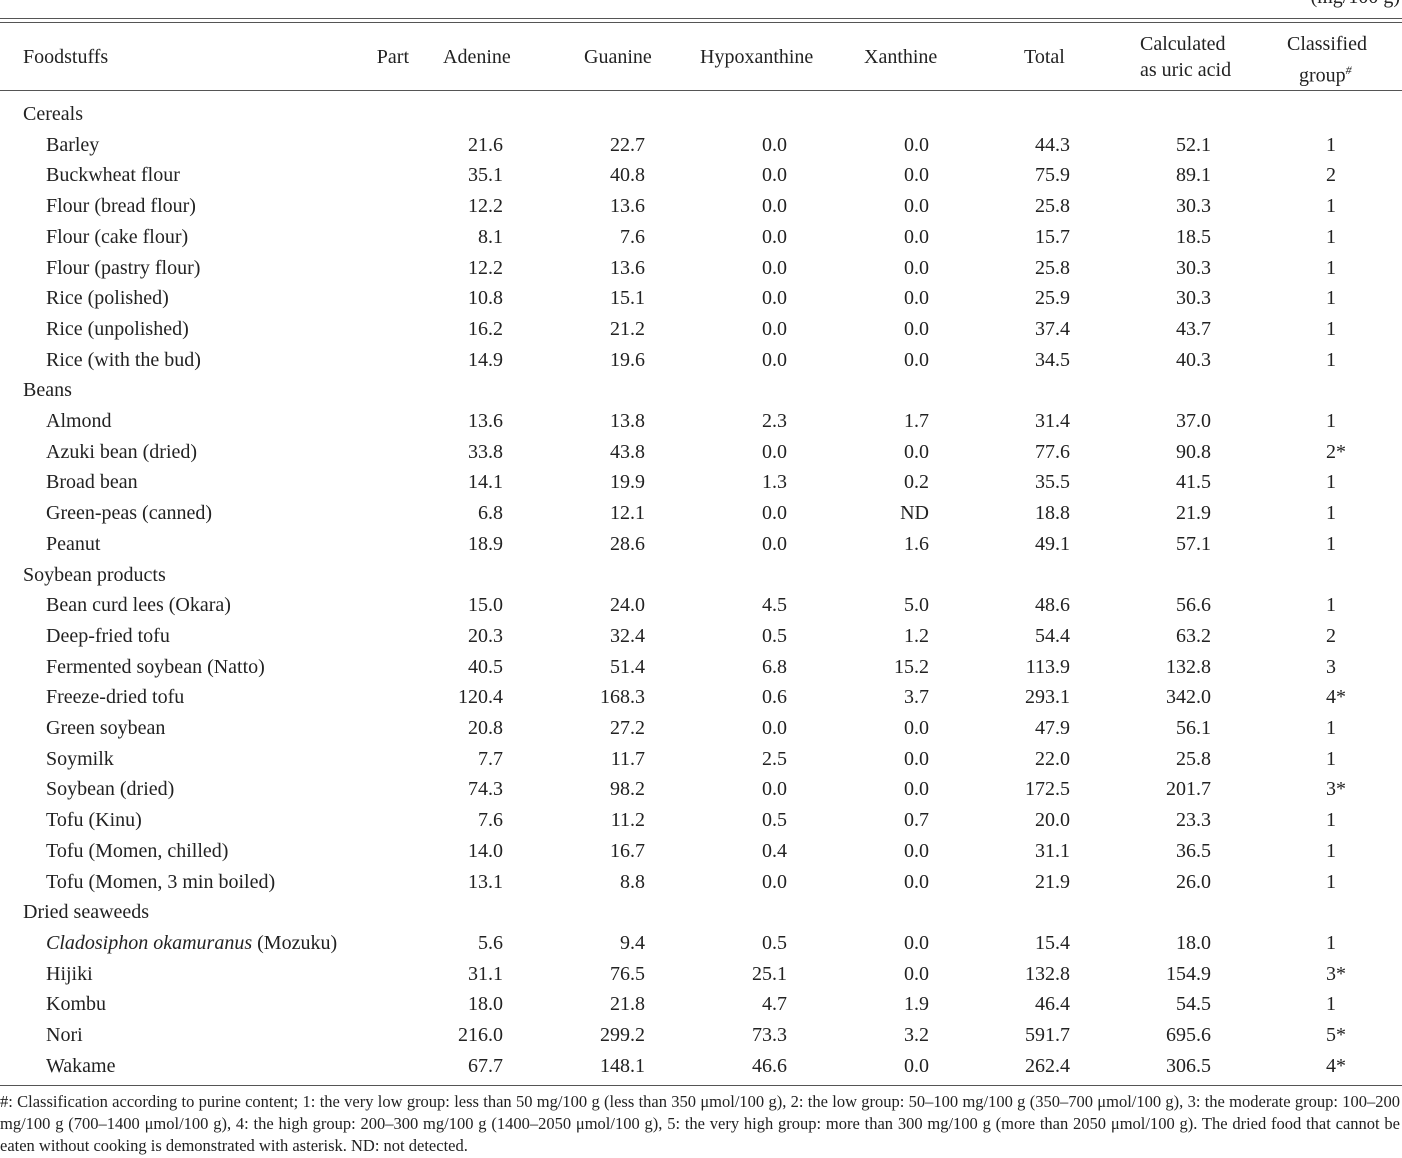 The height and width of the screenshot is (1158, 1402). Describe the element at coordinates (701, 820) in the screenshot. I see `table-row: Tofu (Kinu) 7.6 11.2 0.5 0.7 20.0 23.3 1` at that location.